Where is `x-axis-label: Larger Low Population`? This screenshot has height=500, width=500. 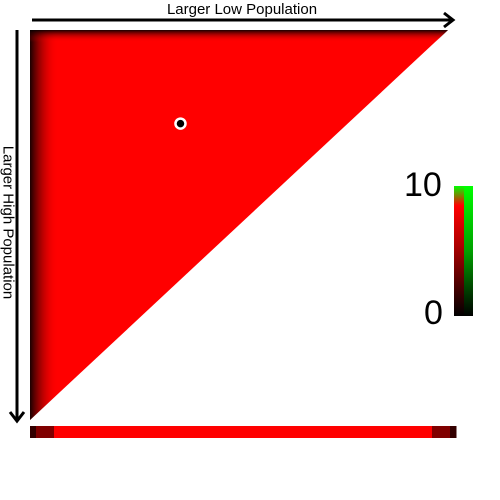 x-axis-label: Larger Low Population is located at coordinates (242, 9).